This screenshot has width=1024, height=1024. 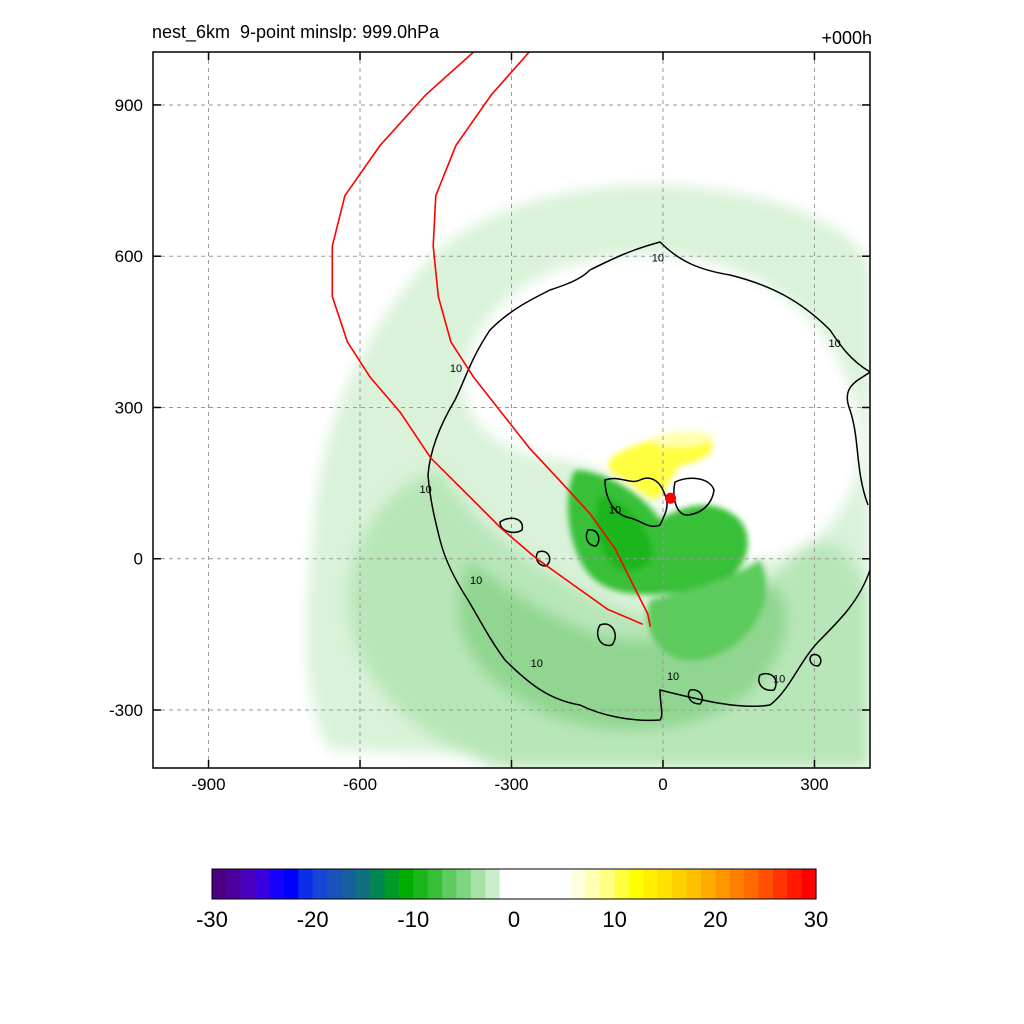 What do you see at coordinates (715, 919) in the screenshot?
I see `colorbar-tick-label: 20` at bounding box center [715, 919].